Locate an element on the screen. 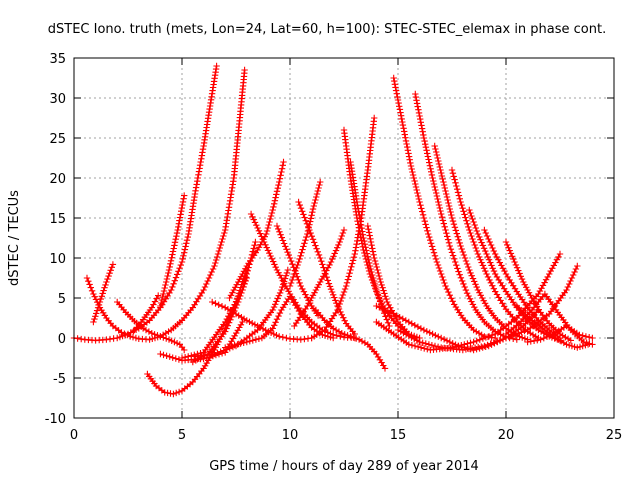 The width and height of the screenshot is (640, 480). y-tick-label: 5 is located at coordinates (62, 299).